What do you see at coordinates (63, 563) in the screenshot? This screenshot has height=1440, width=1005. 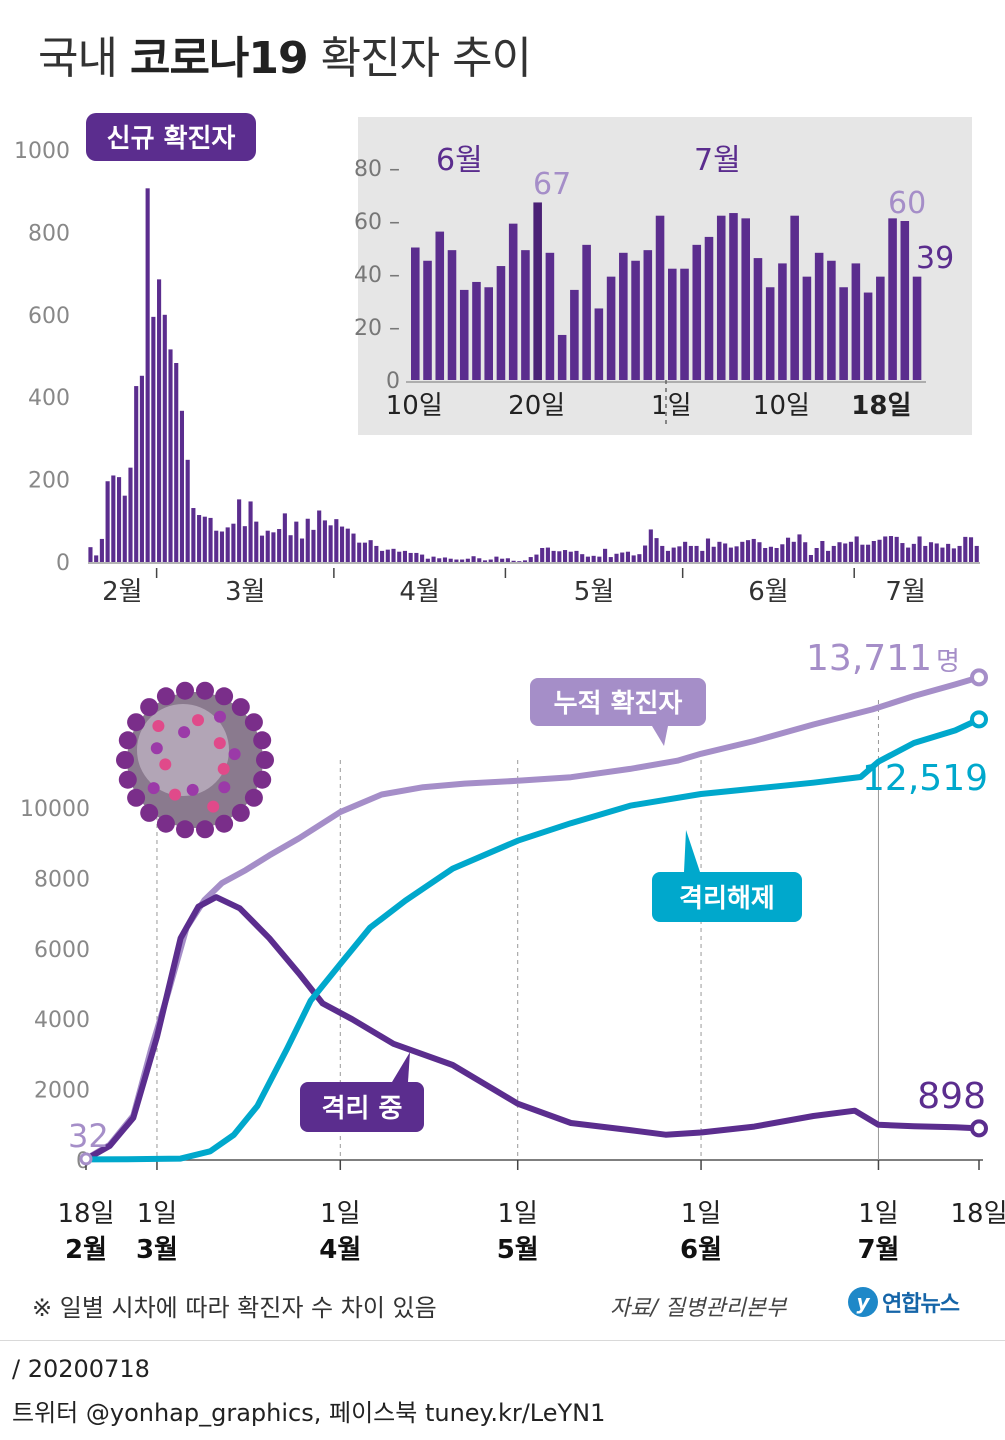 I see `top-y-tick-label: 0` at bounding box center [63, 563].